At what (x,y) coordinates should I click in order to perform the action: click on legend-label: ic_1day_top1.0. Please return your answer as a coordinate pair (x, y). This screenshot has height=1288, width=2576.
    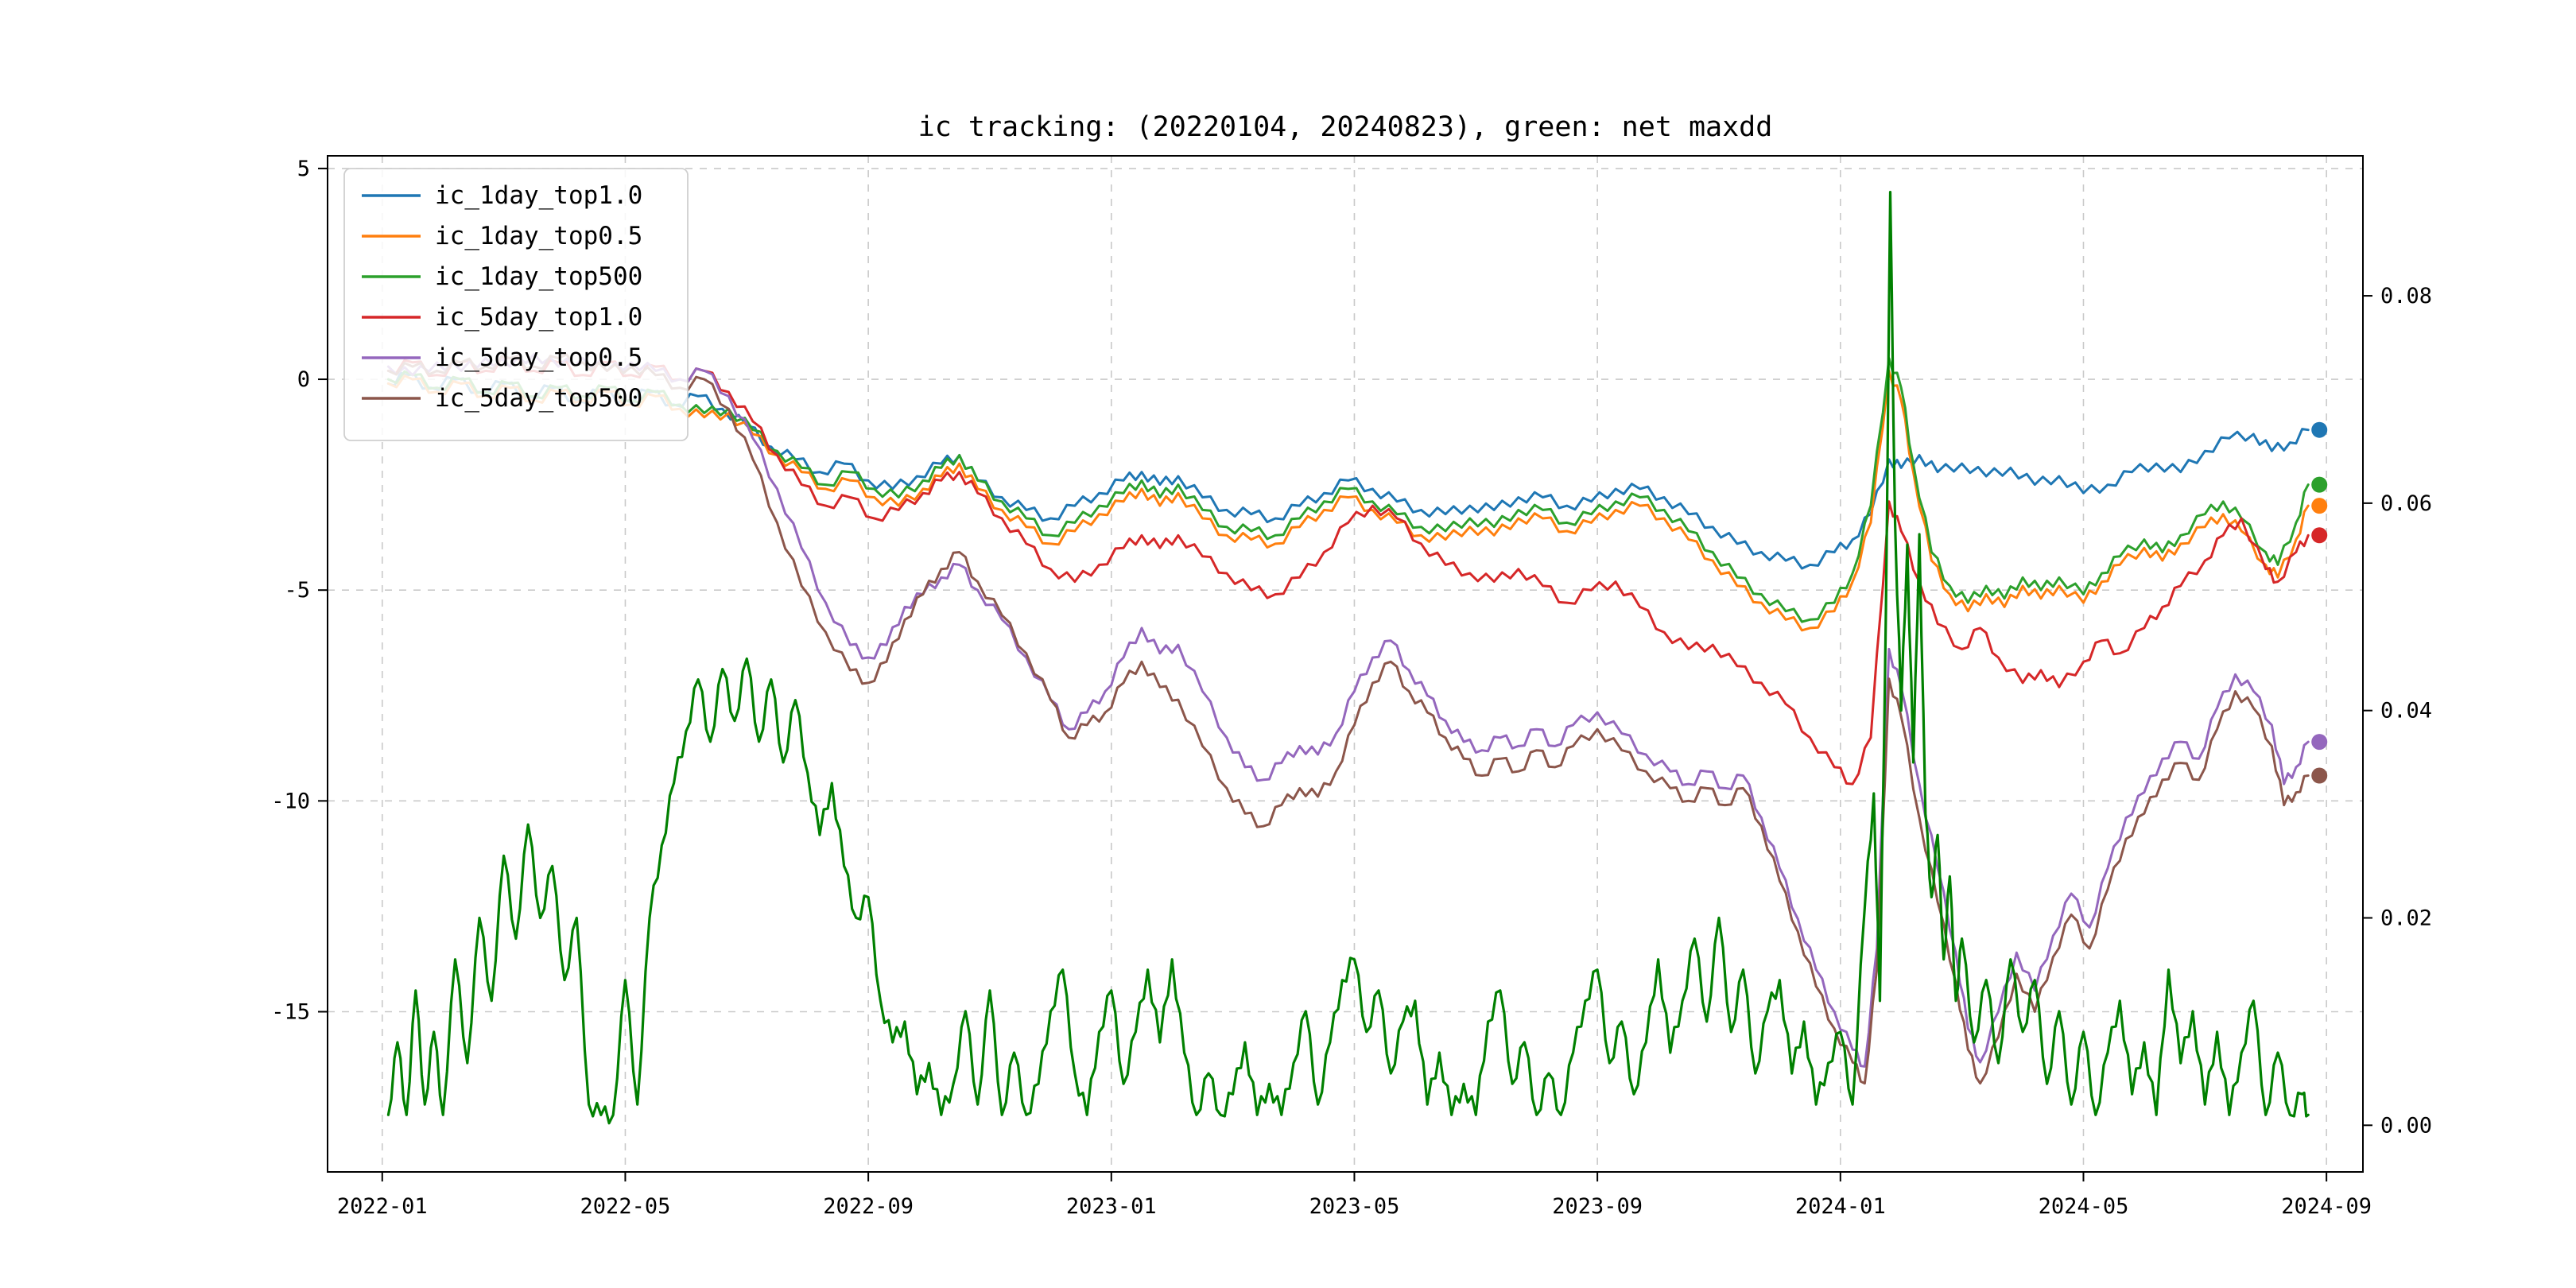
    Looking at the image, I should click on (539, 196).